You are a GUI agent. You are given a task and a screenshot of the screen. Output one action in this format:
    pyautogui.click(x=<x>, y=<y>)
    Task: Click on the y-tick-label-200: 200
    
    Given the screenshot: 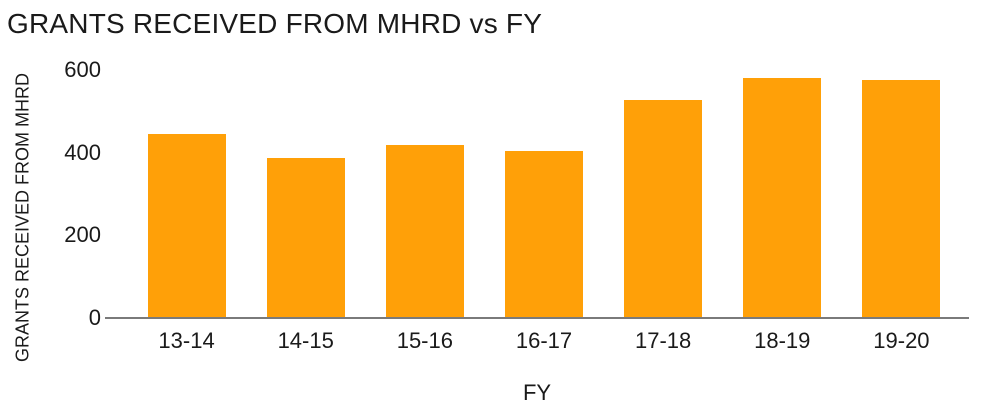 What is the action you would take?
    pyautogui.click(x=82, y=235)
    